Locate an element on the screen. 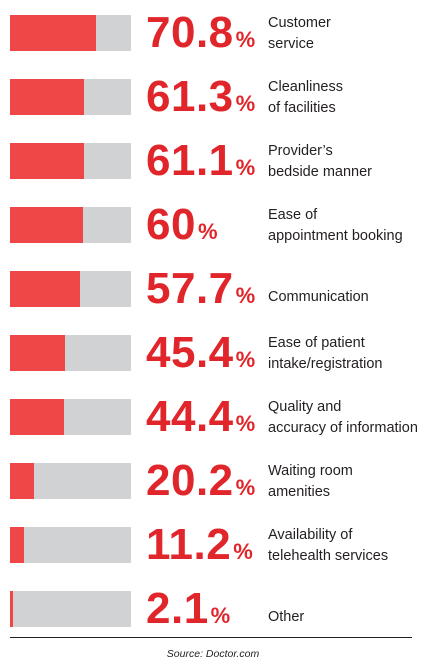 Image resolution: width=426 pixels, height=666 pixels. value-label: 70.8% is located at coordinates (201, 36).